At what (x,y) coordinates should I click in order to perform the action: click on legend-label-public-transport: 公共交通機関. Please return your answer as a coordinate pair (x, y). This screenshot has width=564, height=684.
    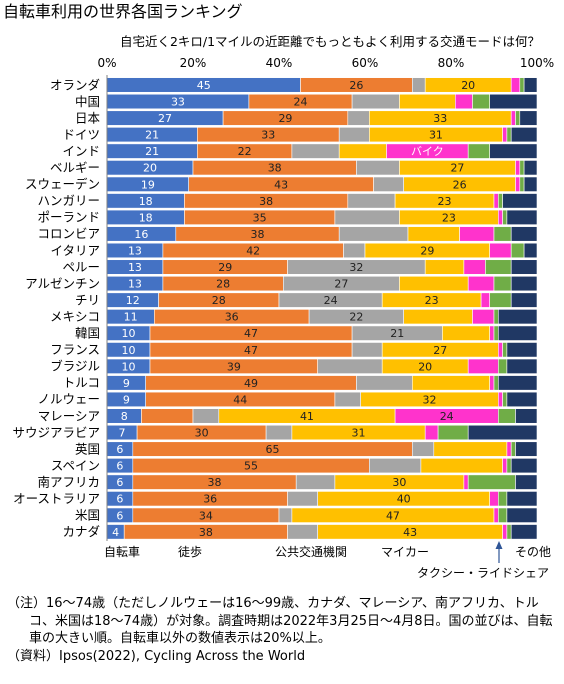
    Looking at the image, I should click on (311, 551).